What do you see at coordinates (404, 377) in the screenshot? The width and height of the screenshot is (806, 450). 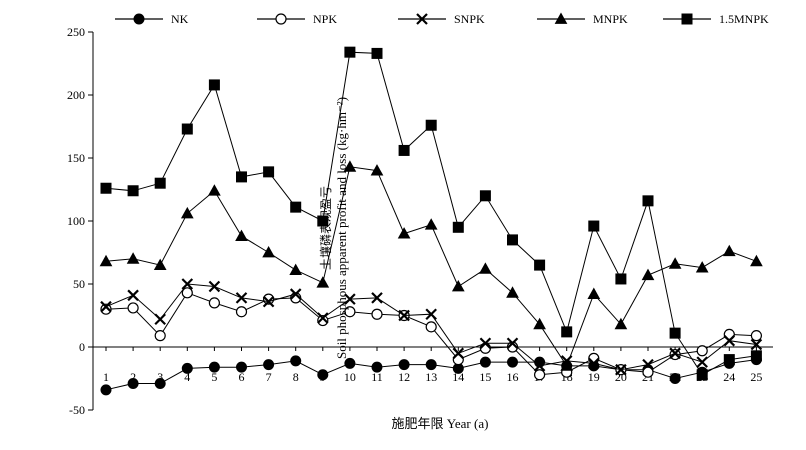 I see `x-tick-label: 12` at bounding box center [404, 377].